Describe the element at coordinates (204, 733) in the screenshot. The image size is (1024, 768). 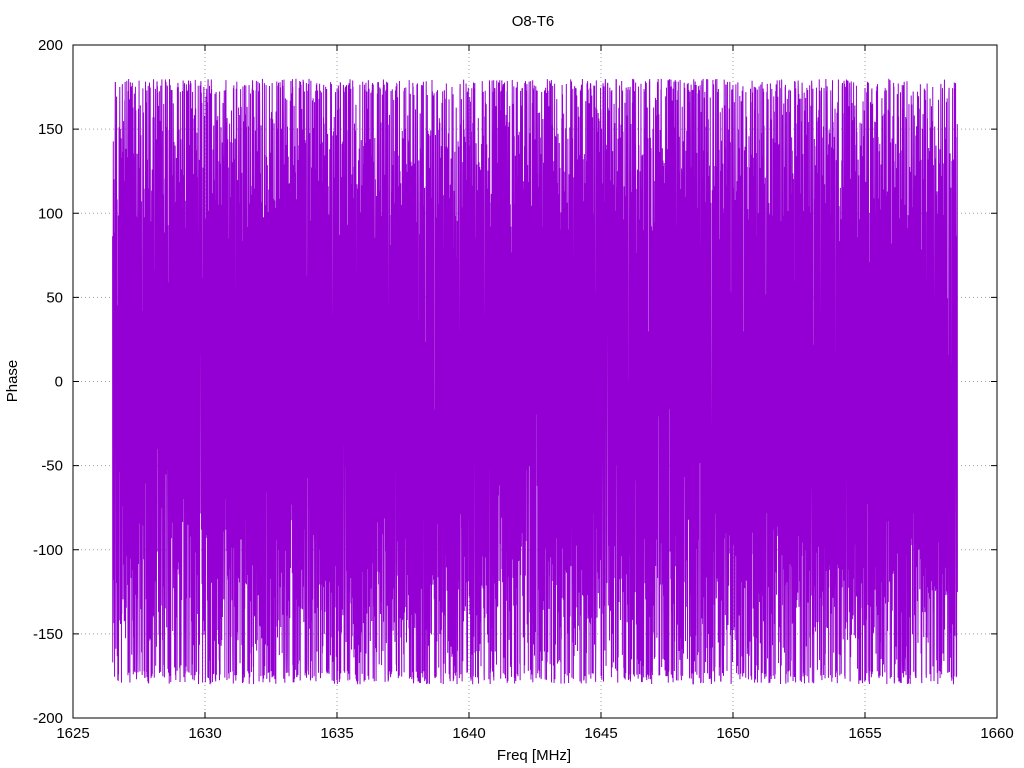
I see `x-tick-label: 1630` at that location.